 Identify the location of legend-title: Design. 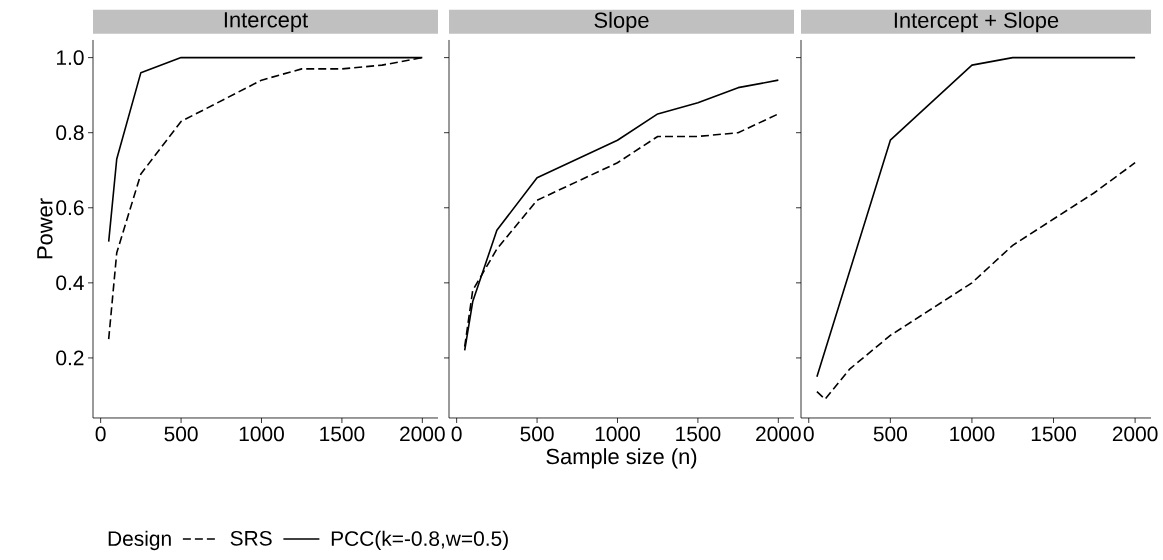
(139, 540).